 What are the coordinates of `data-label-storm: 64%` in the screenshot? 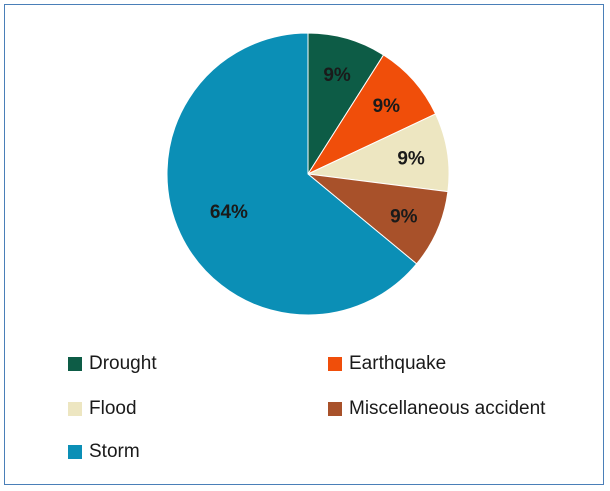 It's located at (229, 212).